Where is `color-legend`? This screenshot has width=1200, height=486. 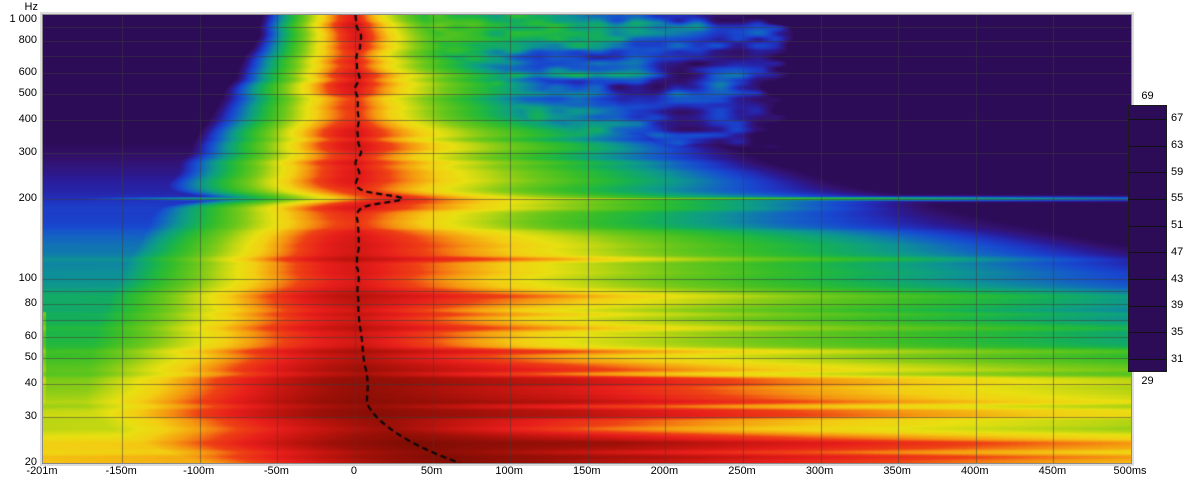 color-legend is located at coordinates (1147, 238).